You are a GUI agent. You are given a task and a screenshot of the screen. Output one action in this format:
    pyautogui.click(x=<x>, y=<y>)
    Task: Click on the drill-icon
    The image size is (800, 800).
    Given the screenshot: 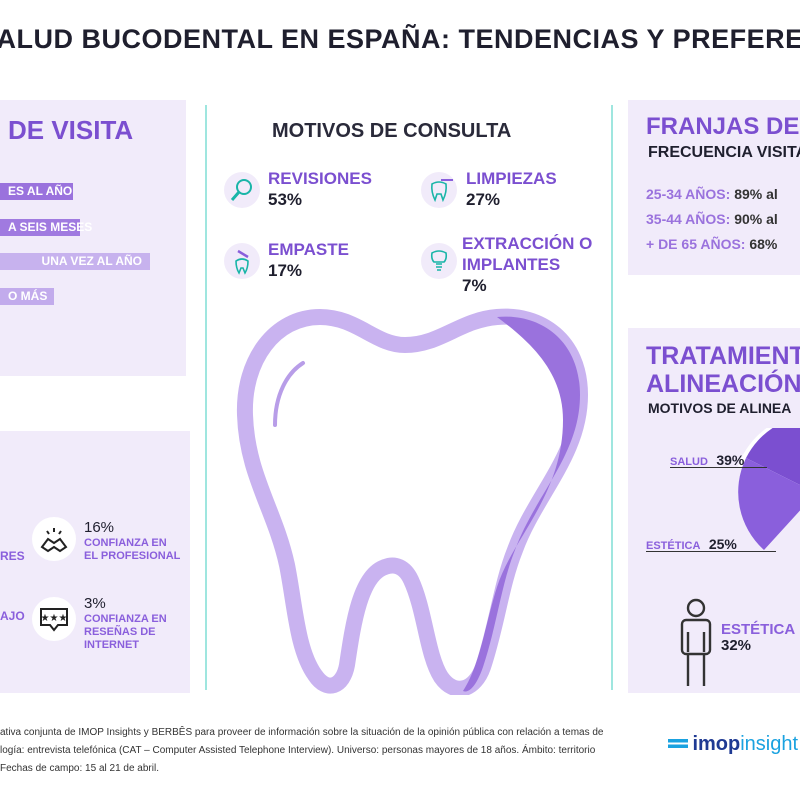 What is the action you would take?
    pyautogui.click(x=242, y=261)
    